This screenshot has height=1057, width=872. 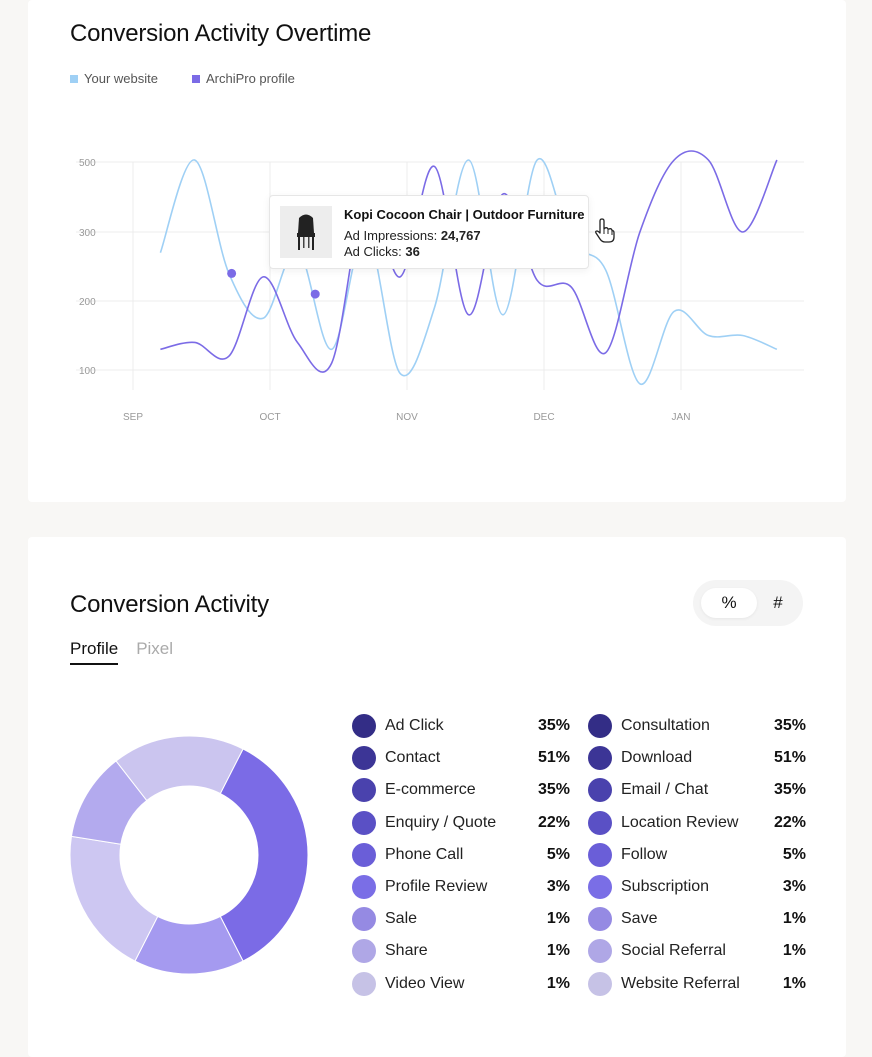 What do you see at coordinates (87, 371) in the screenshot?
I see `y-tick-label: 100` at bounding box center [87, 371].